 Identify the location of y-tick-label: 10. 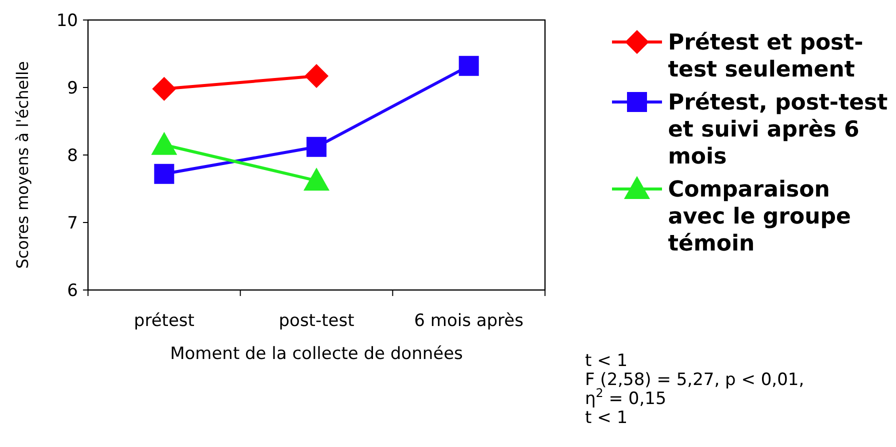
(67, 20).